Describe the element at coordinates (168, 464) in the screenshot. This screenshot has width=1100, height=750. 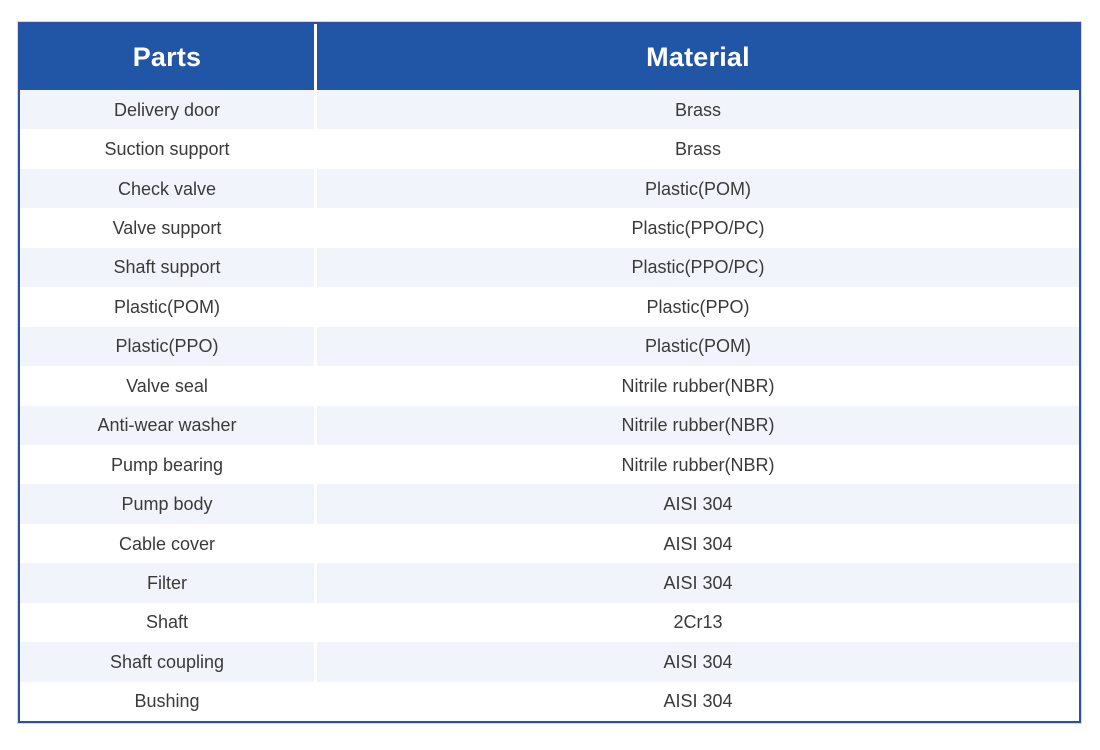
I see `part-cell: Pump bearing` at that location.